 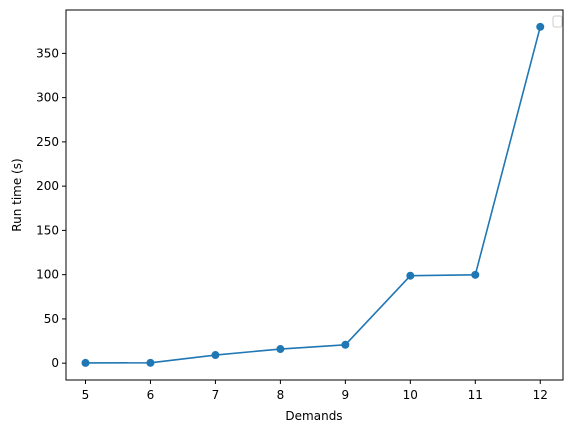 I want to click on x-tick-label-1: 6, so click(x=151, y=395).